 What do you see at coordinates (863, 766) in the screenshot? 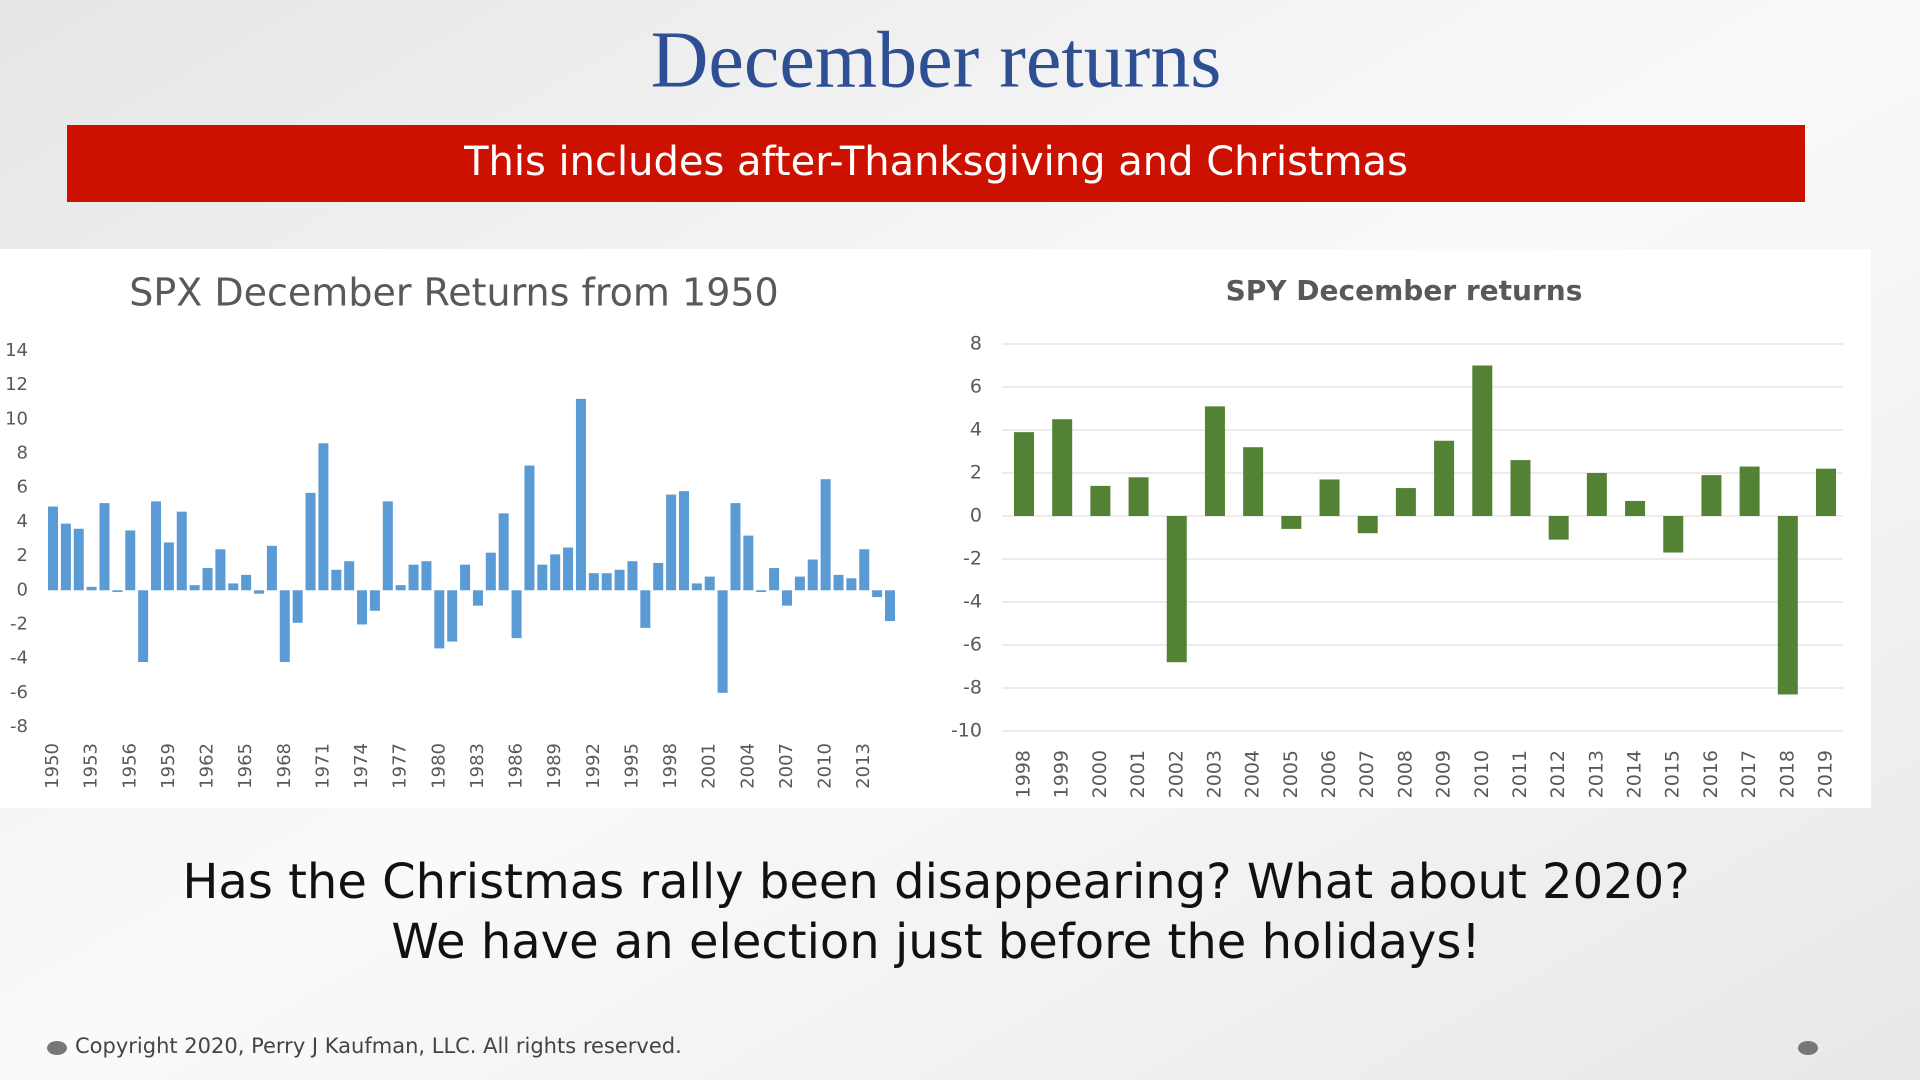
I see `x-tick-label: 2013` at bounding box center [863, 766].